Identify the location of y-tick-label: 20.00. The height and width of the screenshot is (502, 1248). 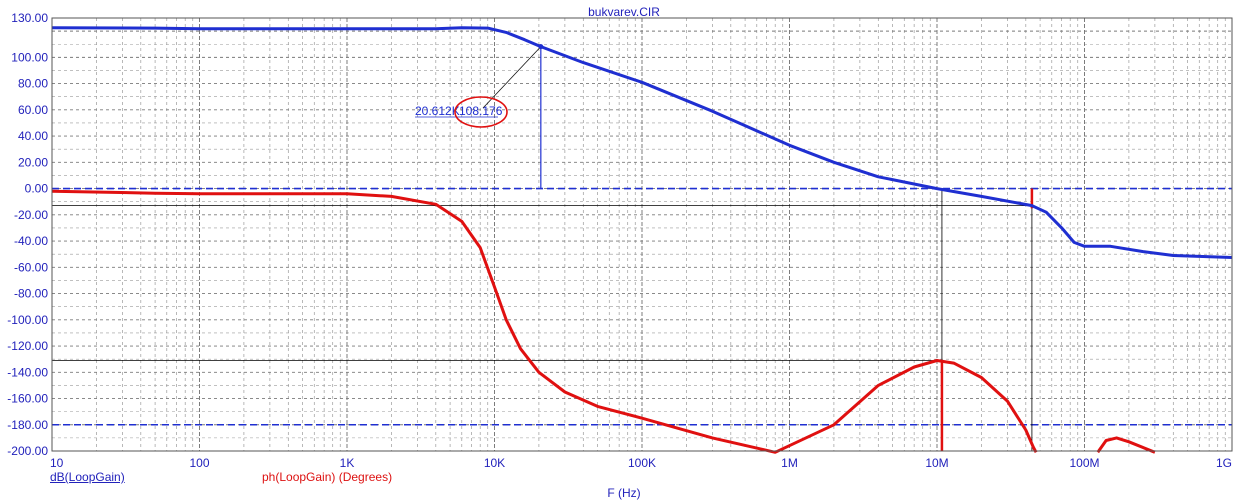
(33, 162).